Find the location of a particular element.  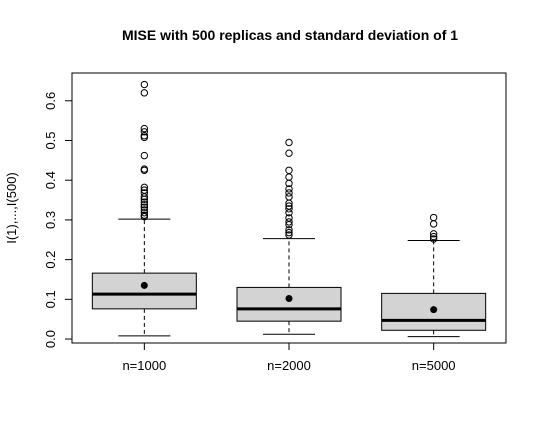

x-tick-label: n=5000 is located at coordinates (434, 365).